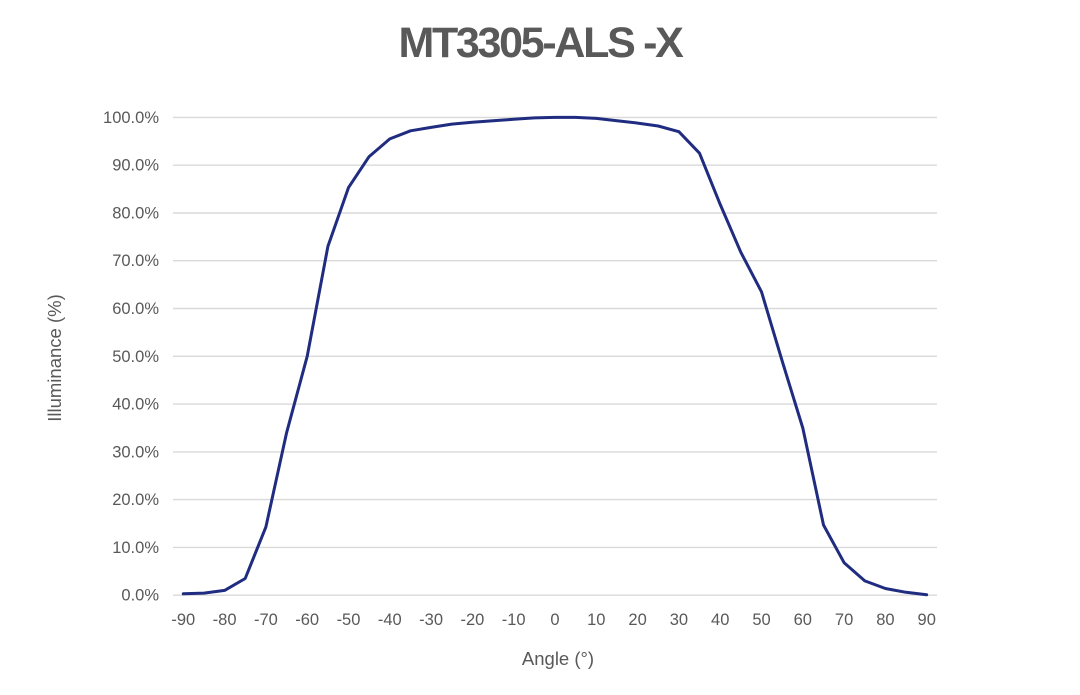 Image resolution: width=1080 pixels, height=695 pixels. I want to click on svg-text: 40, so click(720, 620).